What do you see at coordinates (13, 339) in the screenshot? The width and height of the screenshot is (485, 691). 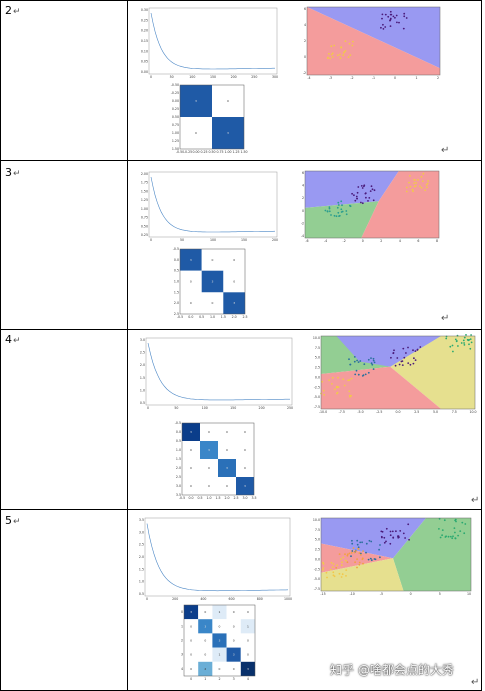 I see `row-label-4: 4↵` at bounding box center [13, 339].